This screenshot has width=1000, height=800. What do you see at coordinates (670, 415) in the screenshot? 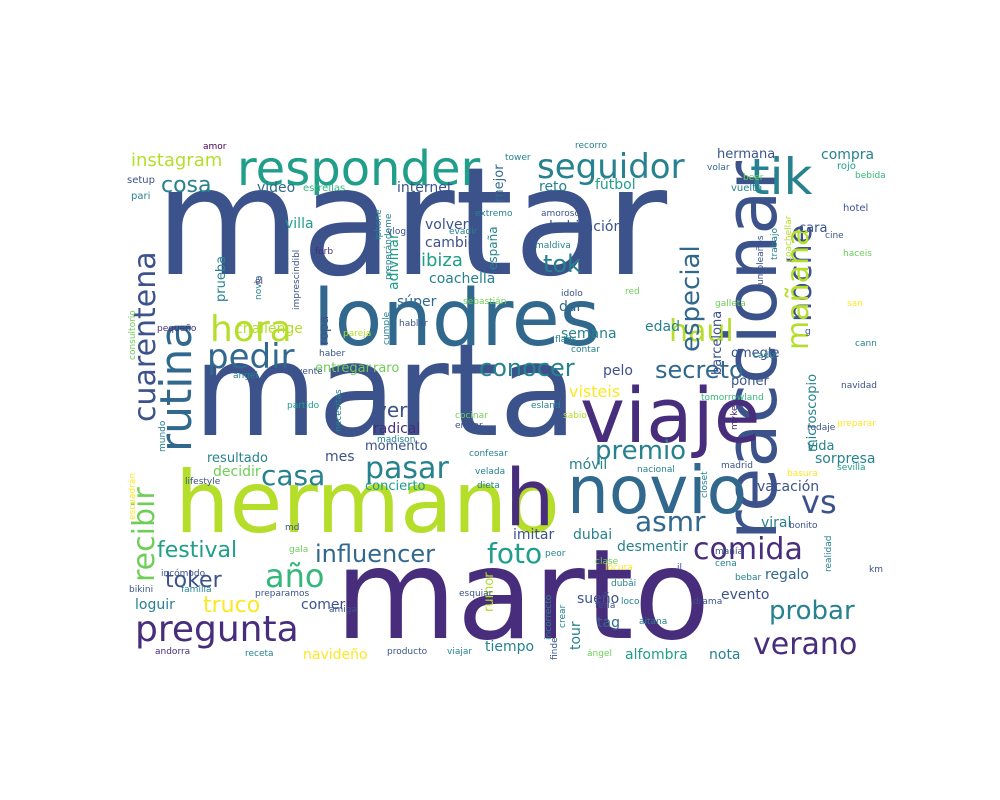
I see `word-viaje: viaje` at bounding box center [670, 415].